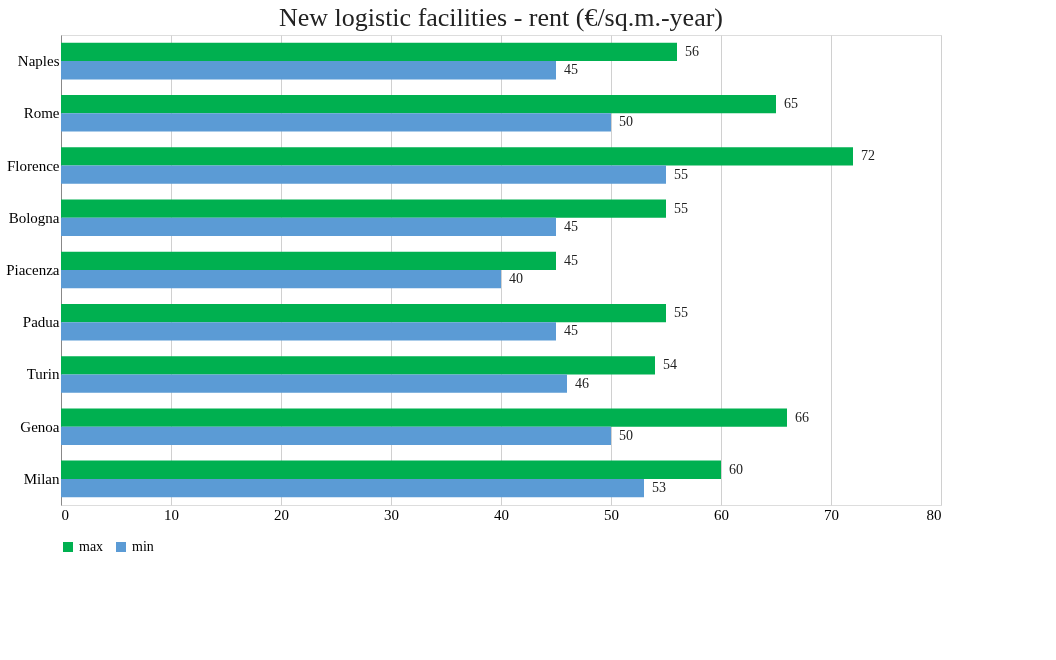  I want to click on data-label: 46, so click(582, 383).